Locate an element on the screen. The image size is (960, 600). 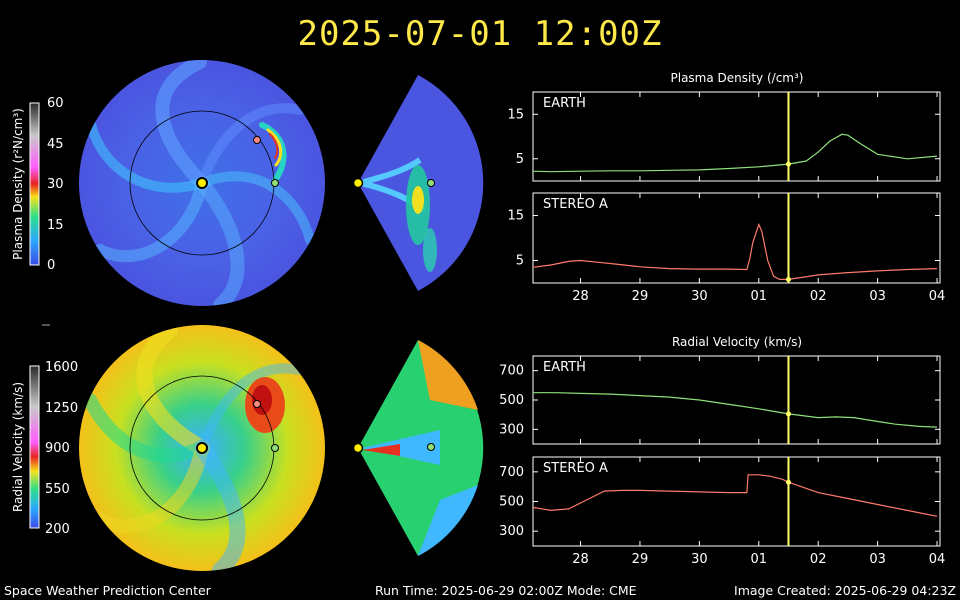
page-title: 2025-07-01 12:00Z is located at coordinates (480, 34).